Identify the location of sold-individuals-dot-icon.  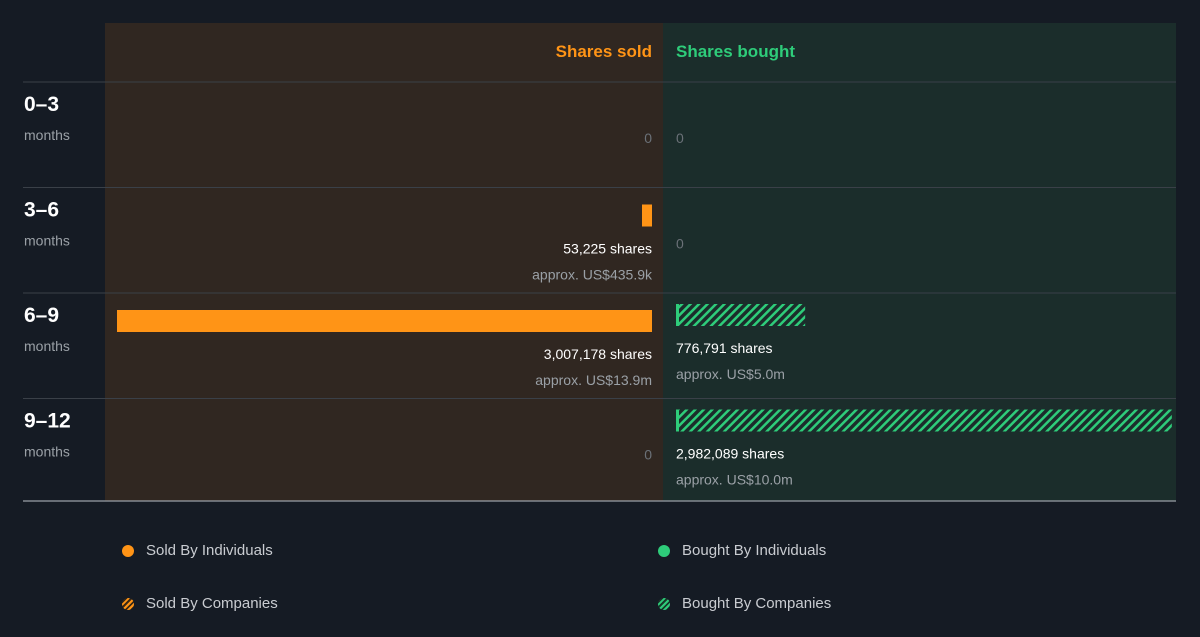
(128, 550).